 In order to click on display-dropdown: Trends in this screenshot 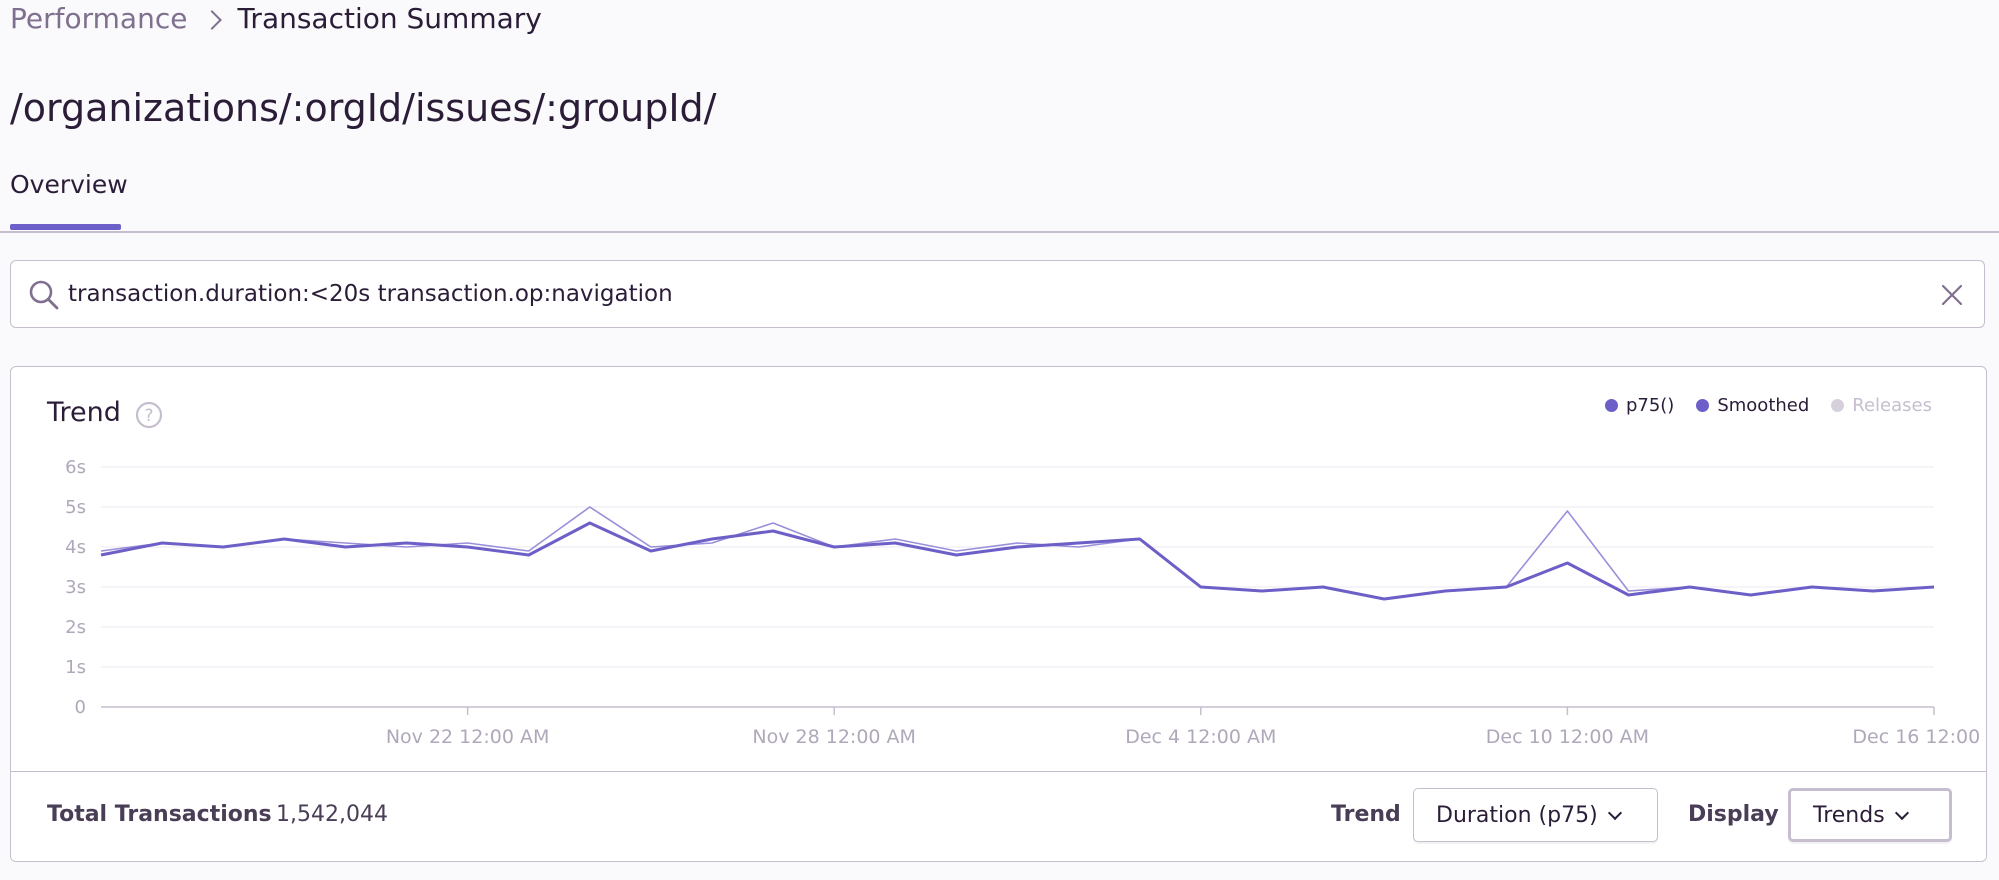, I will do `click(1870, 815)`.